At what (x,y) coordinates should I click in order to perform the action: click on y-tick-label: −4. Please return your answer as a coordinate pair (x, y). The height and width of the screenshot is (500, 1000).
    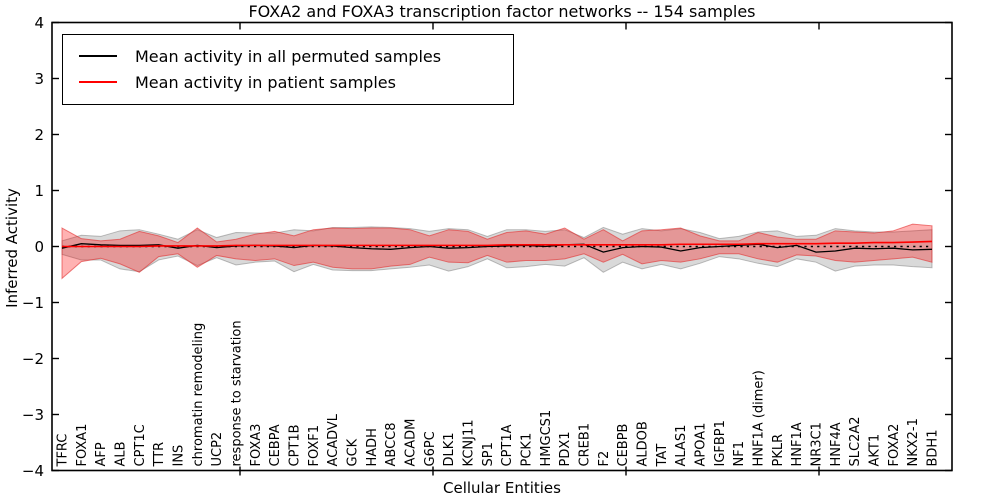
    Looking at the image, I should click on (33, 471).